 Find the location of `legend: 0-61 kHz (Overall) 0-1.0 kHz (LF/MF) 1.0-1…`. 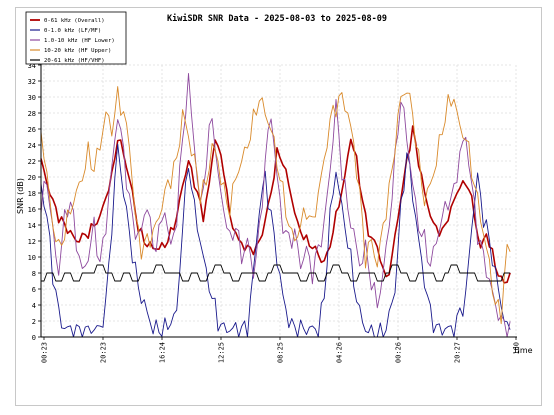

legend: 0-61 kHz (Overall) 0-1.0 kHz (LF/MF) 1.0-1… is located at coordinates (76, 38).